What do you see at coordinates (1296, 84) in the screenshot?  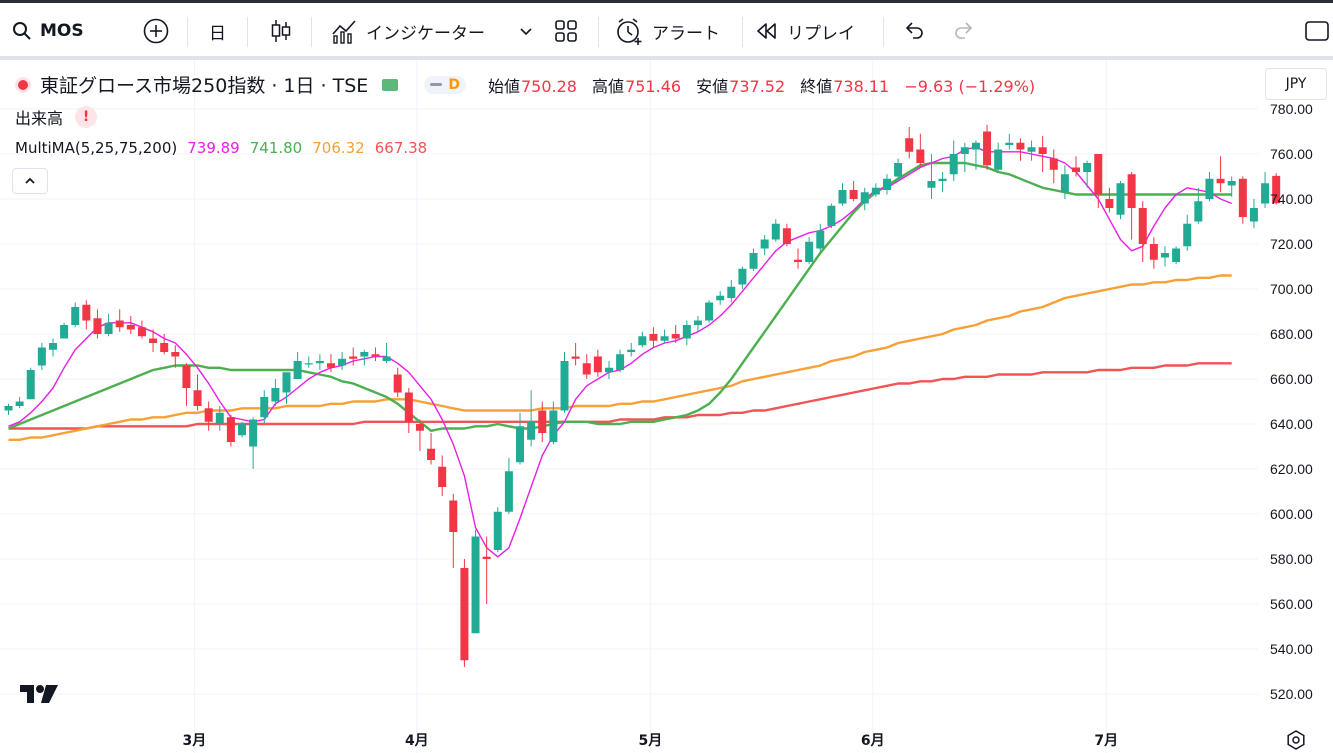 I see `currency-button: JPY` at bounding box center [1296, 84].